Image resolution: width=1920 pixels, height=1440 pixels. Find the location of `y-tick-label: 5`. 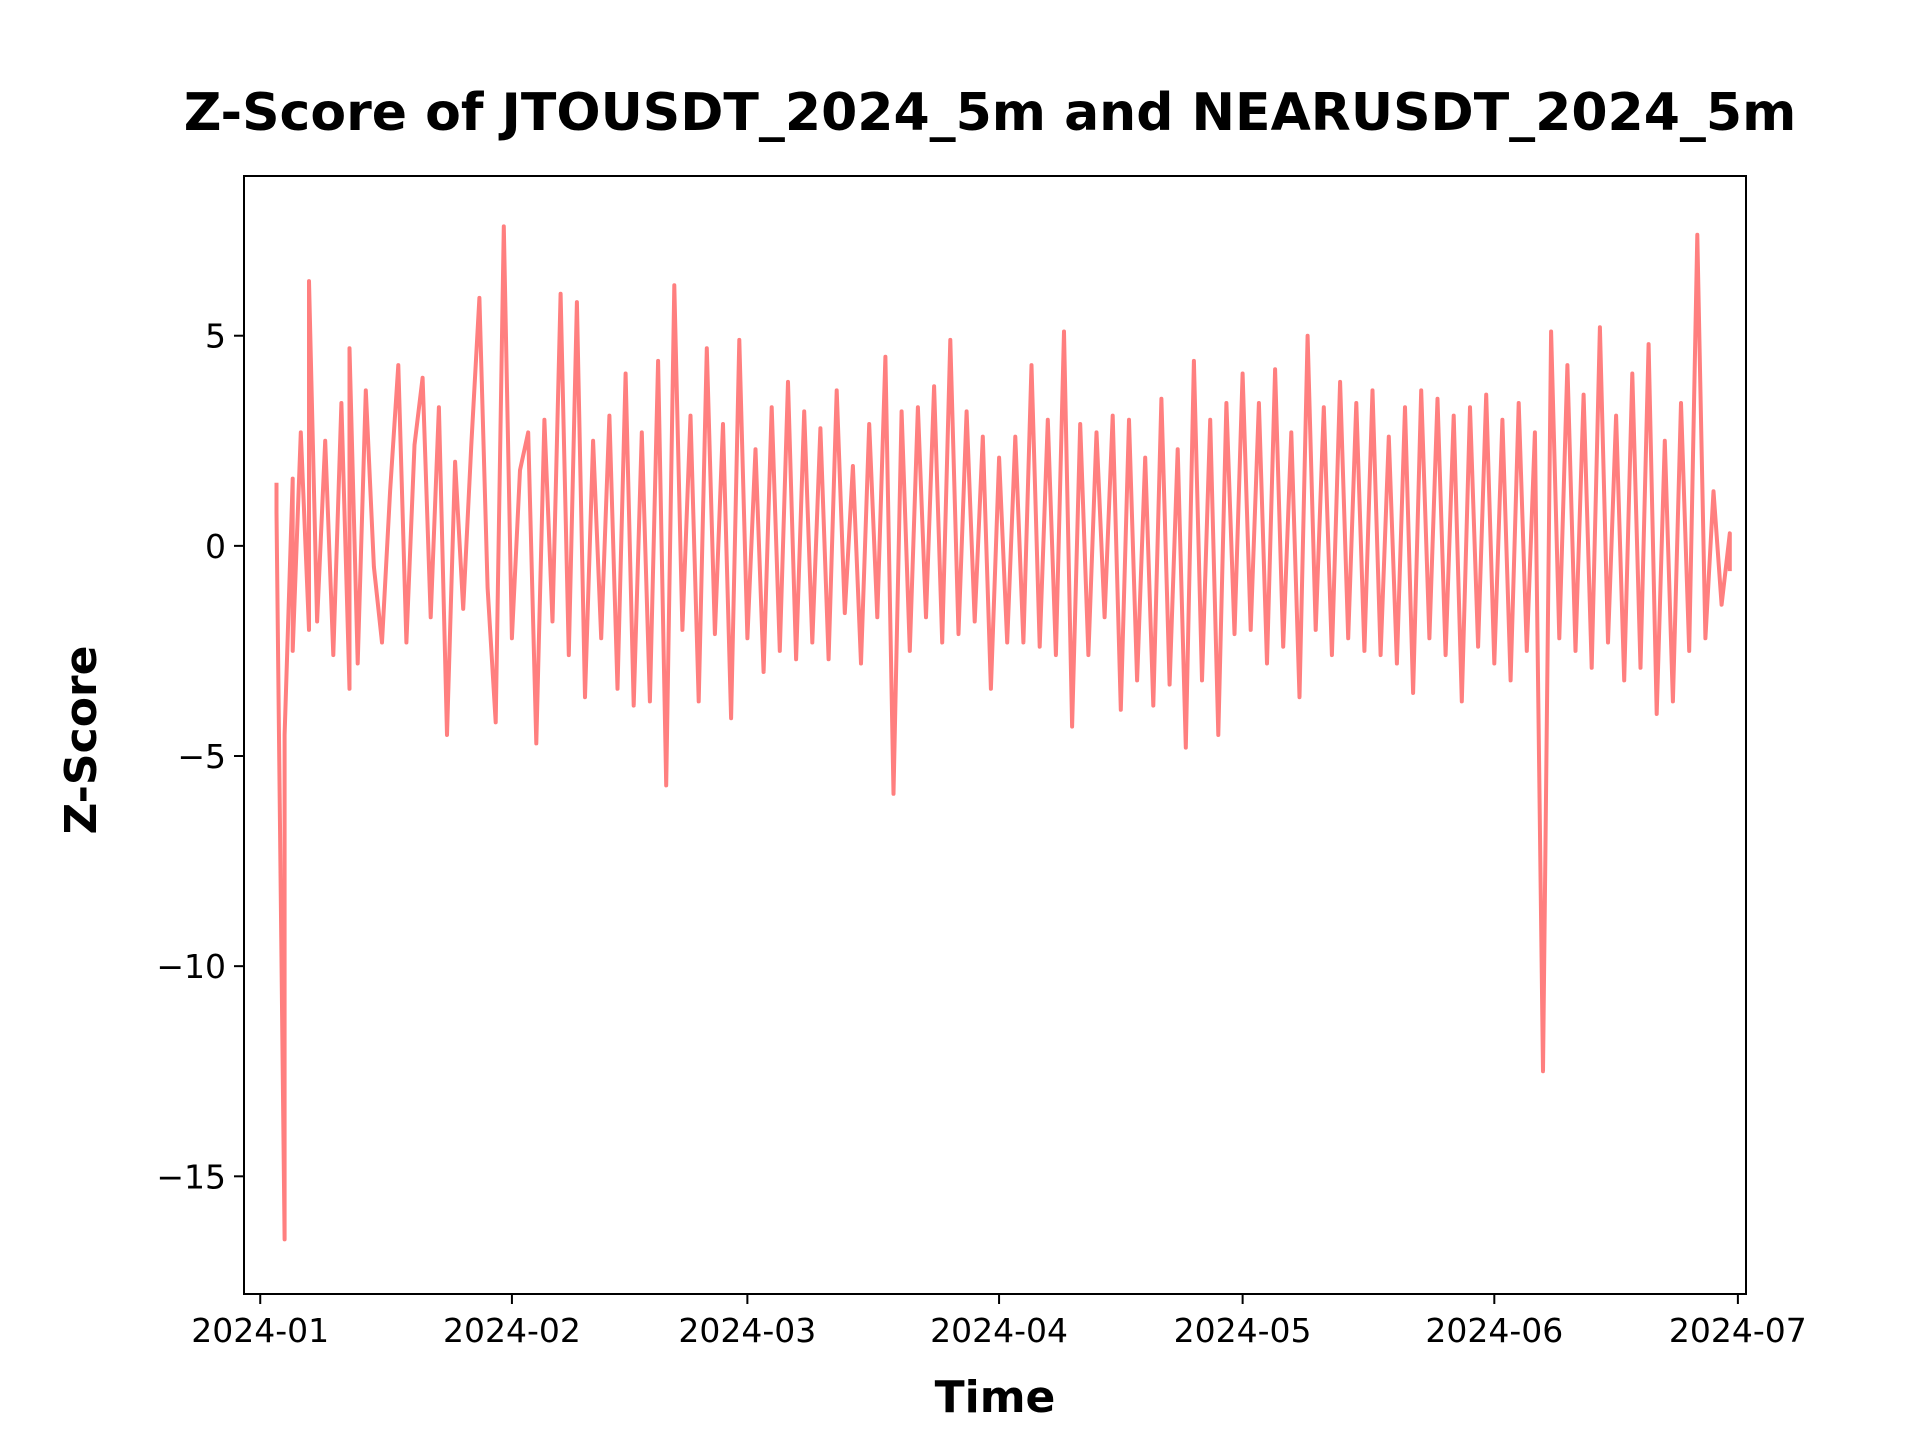

y-tick-label: 5 is located at coordinates (215, 336).